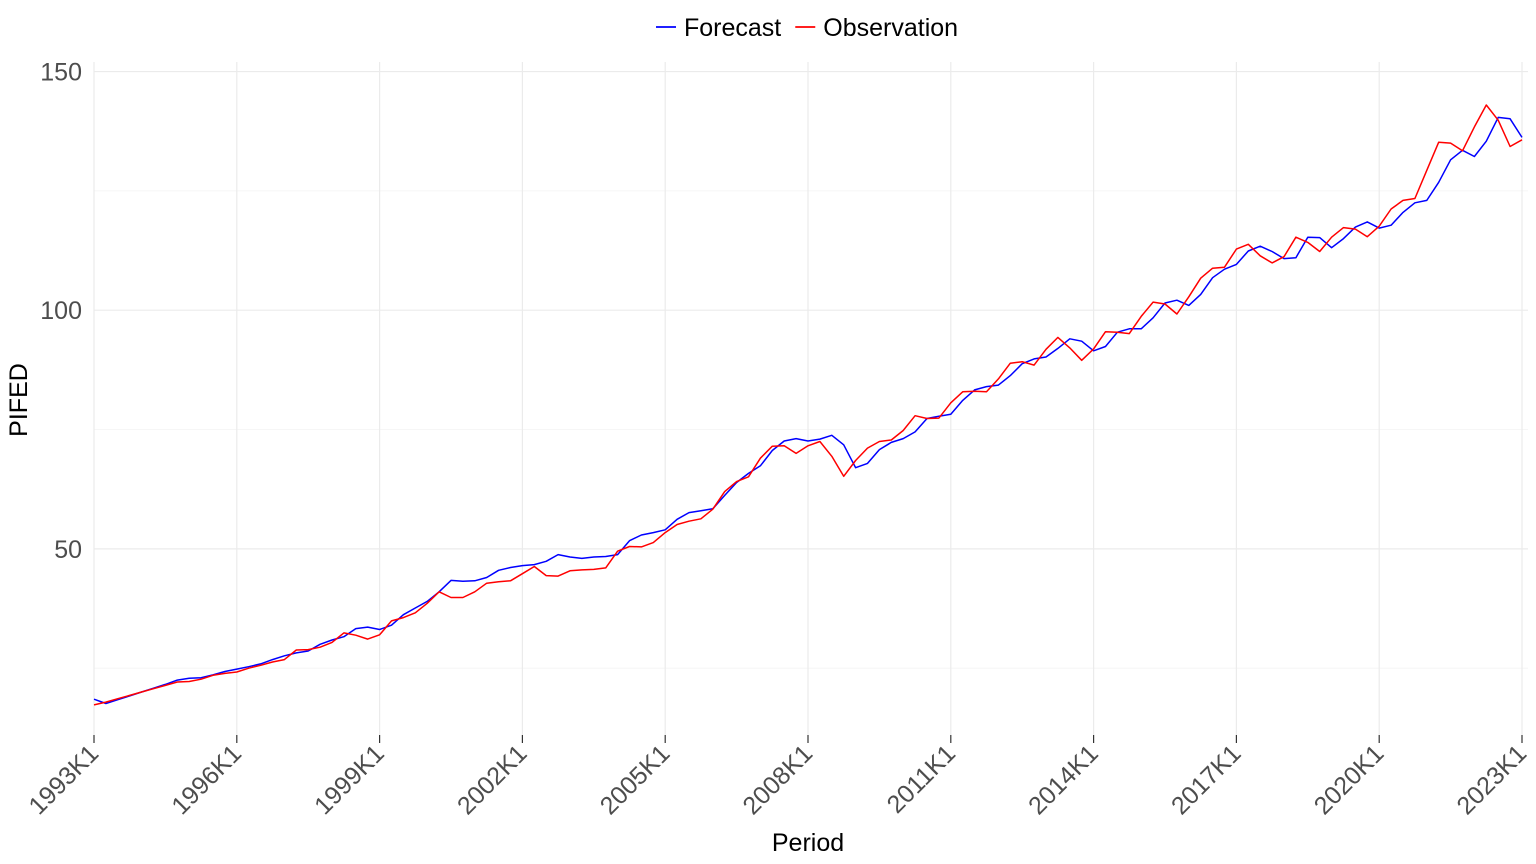 The height and width of the screenshot is (864, 1536). Describe the element at coordinates (61, 73) in the screenshot. I see `y-tick-label: 150` at that location.